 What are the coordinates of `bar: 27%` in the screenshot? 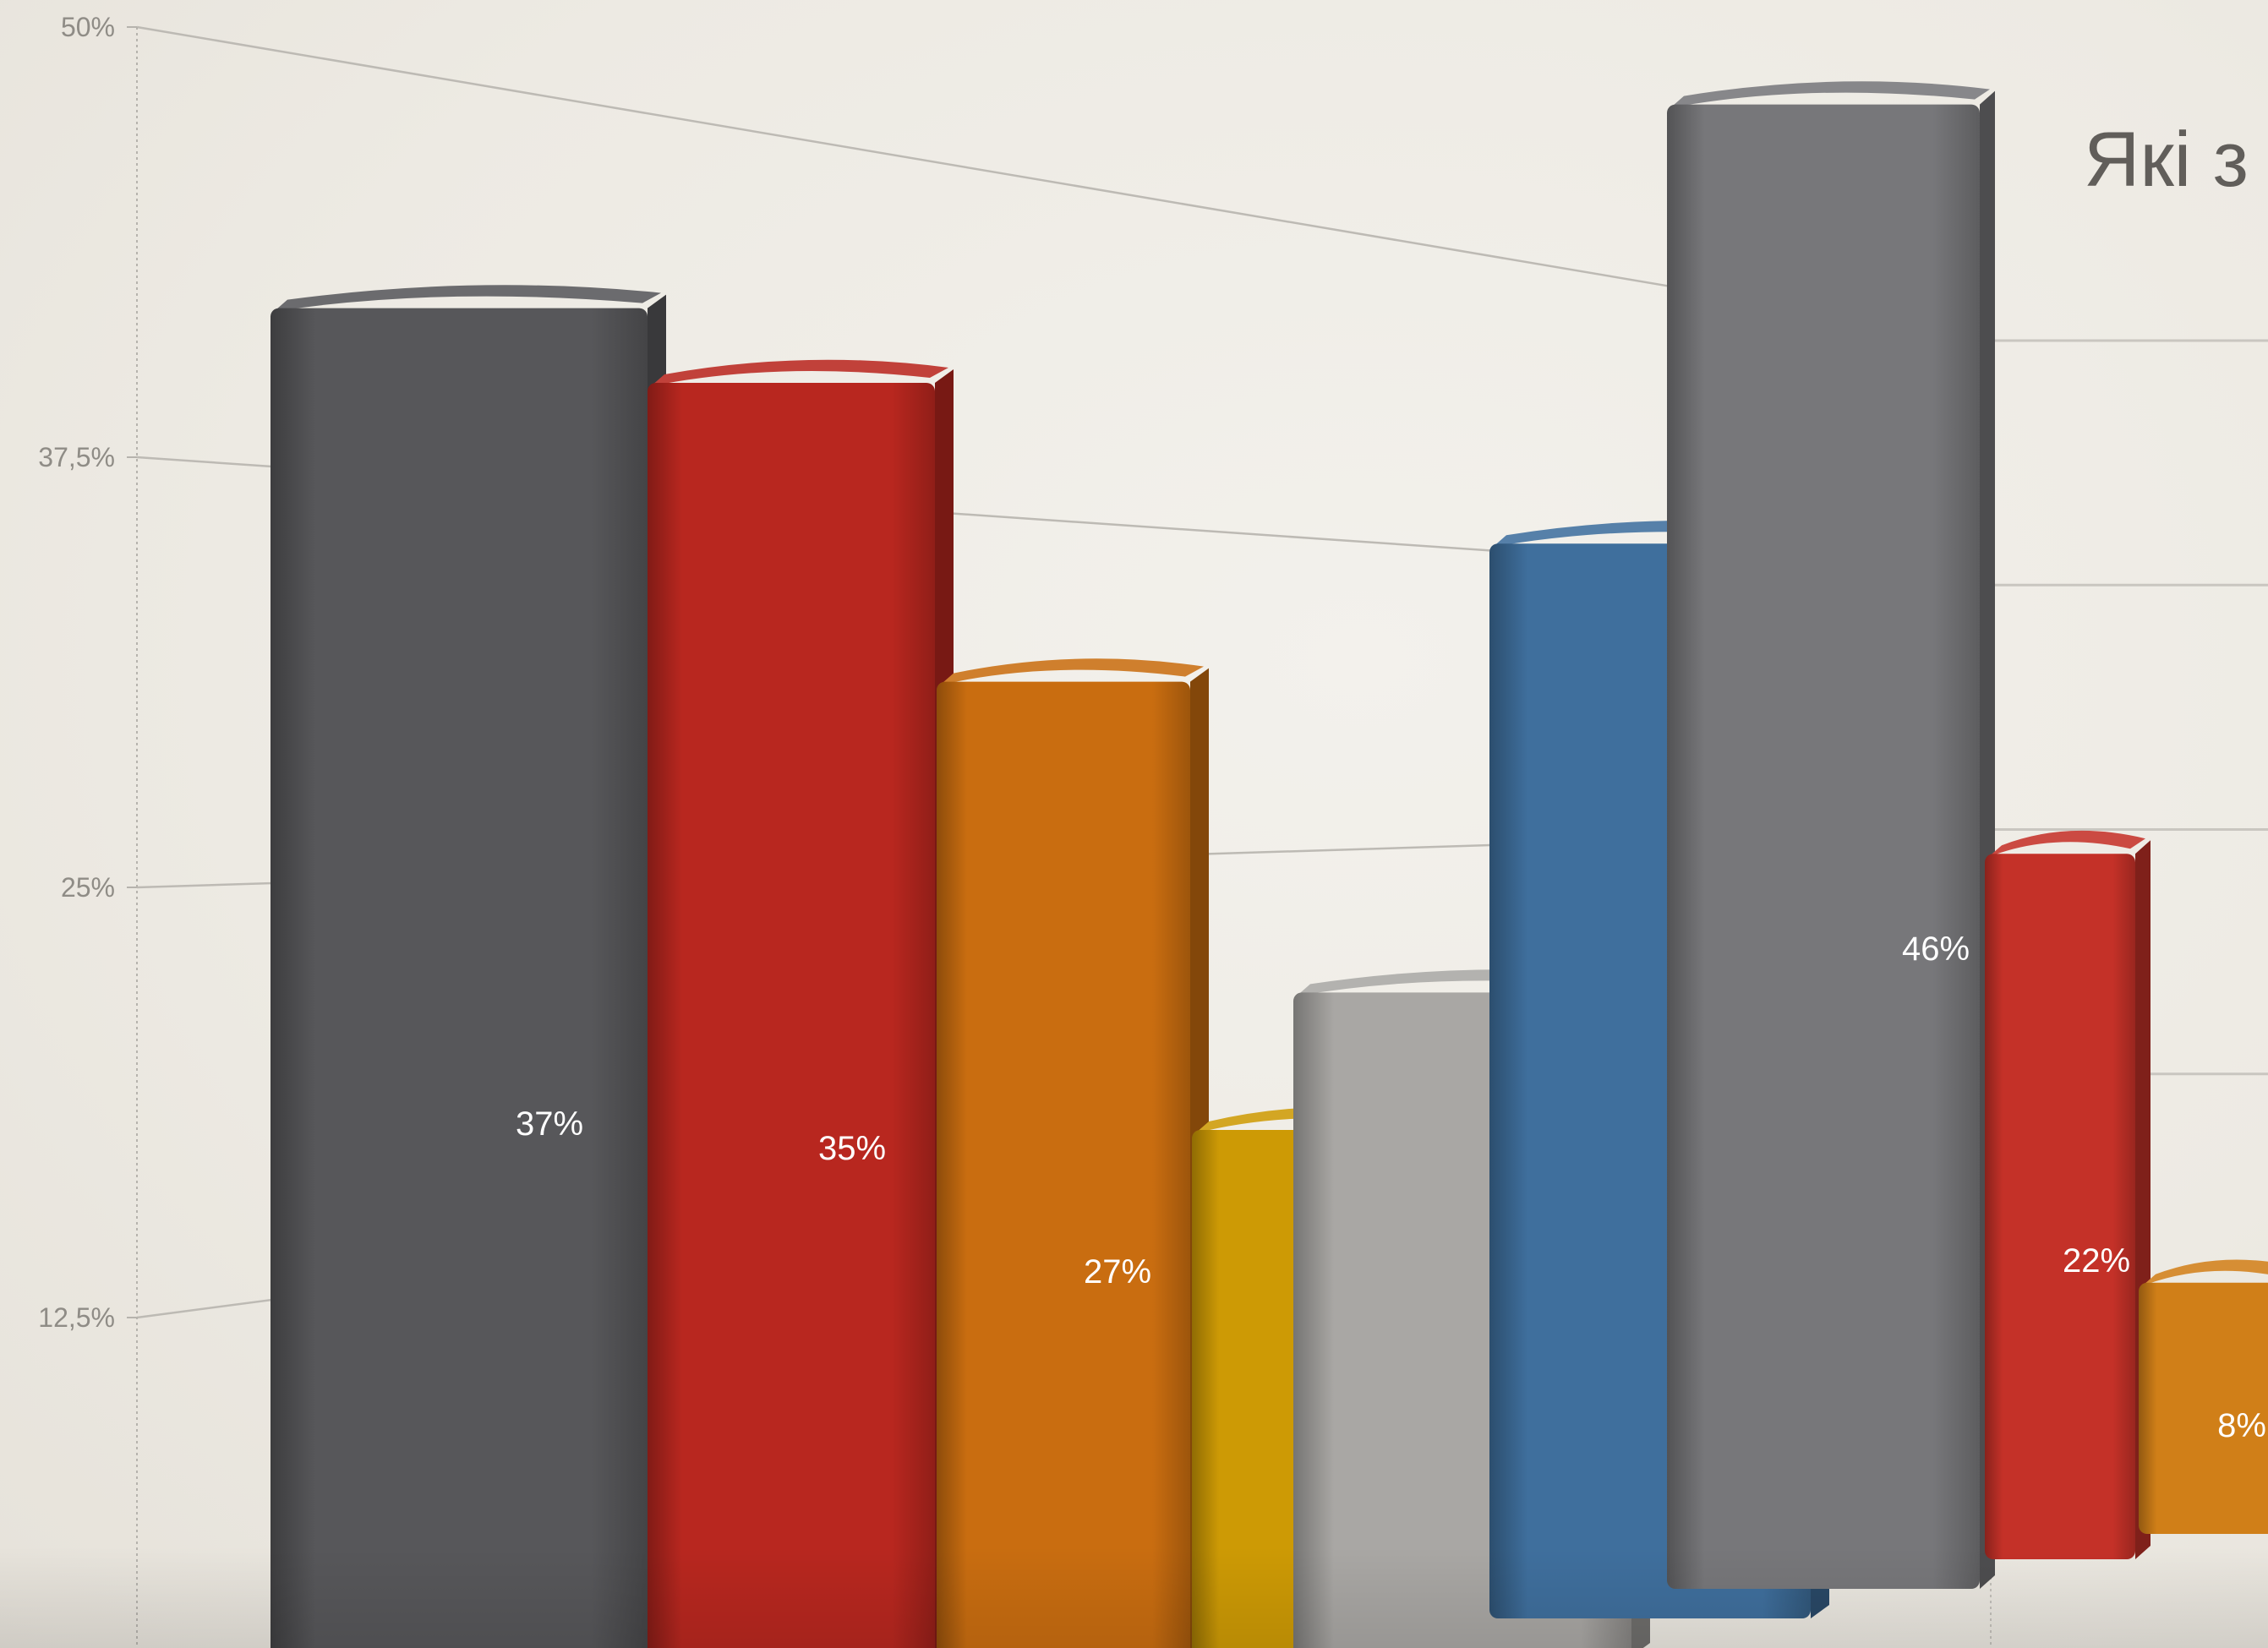 It's located at (1073, 1153).